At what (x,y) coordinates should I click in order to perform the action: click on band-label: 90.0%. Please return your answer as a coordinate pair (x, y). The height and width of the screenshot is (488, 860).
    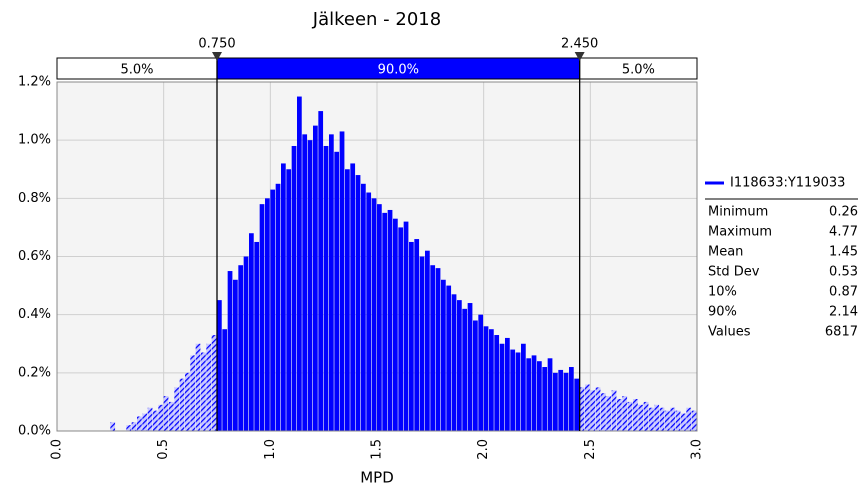
    Looking at the image, I should click on (398, 70).